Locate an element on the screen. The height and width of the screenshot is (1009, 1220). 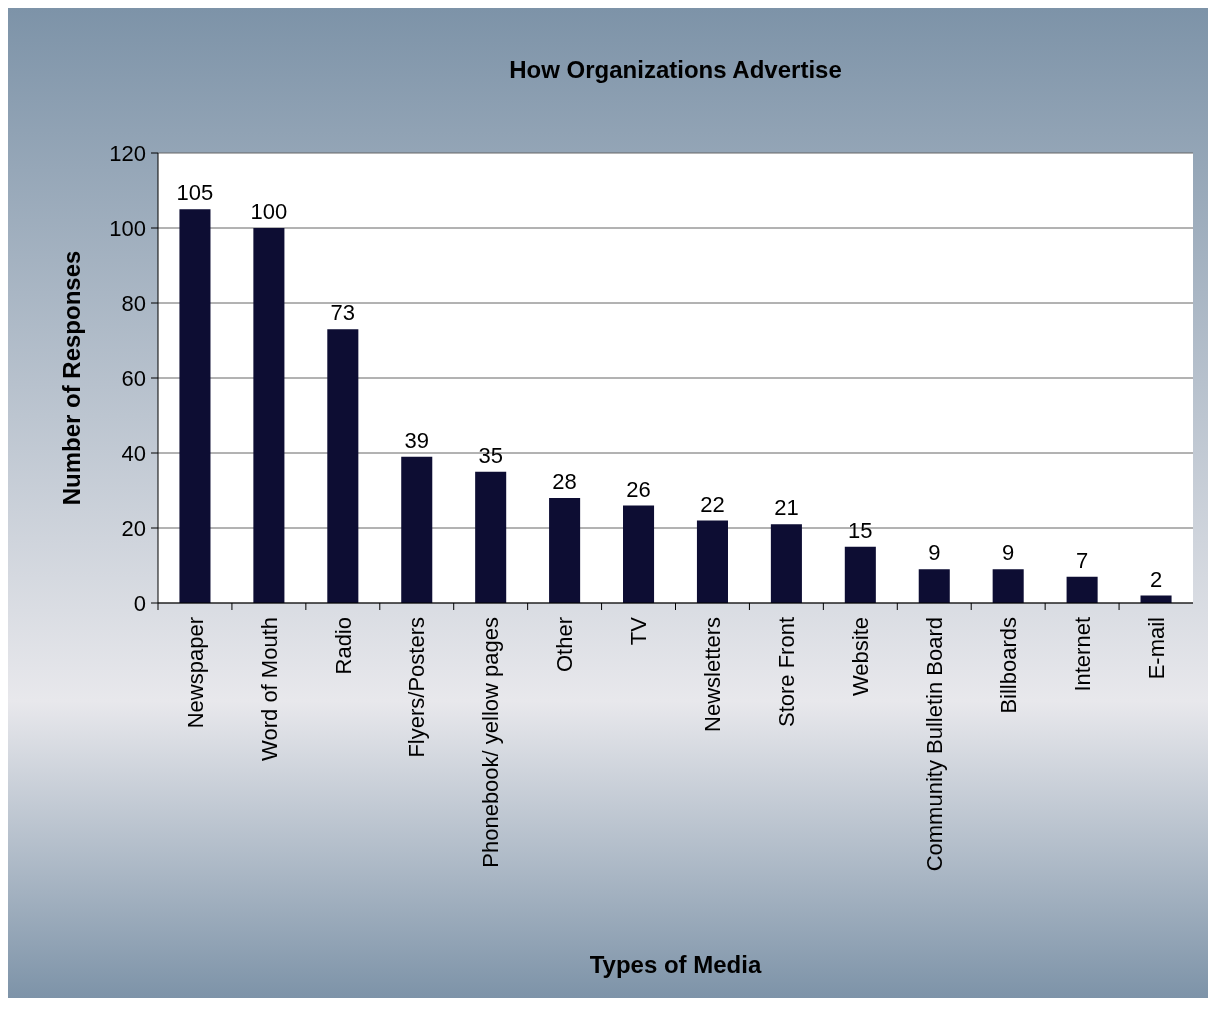
data-label: 35 is located at coordinates (490, 455).